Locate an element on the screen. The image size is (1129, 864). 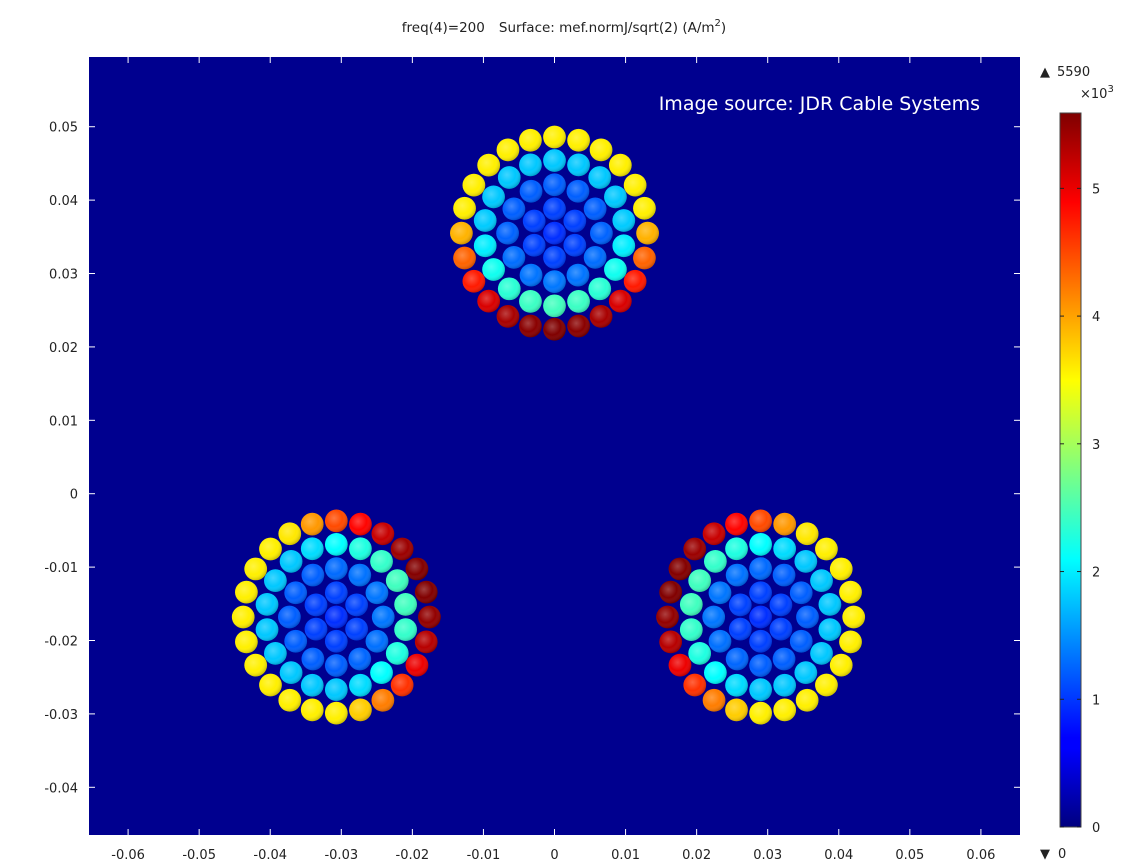
colorbar-scale-base: ×10 is located at coordinates (1093, 94).